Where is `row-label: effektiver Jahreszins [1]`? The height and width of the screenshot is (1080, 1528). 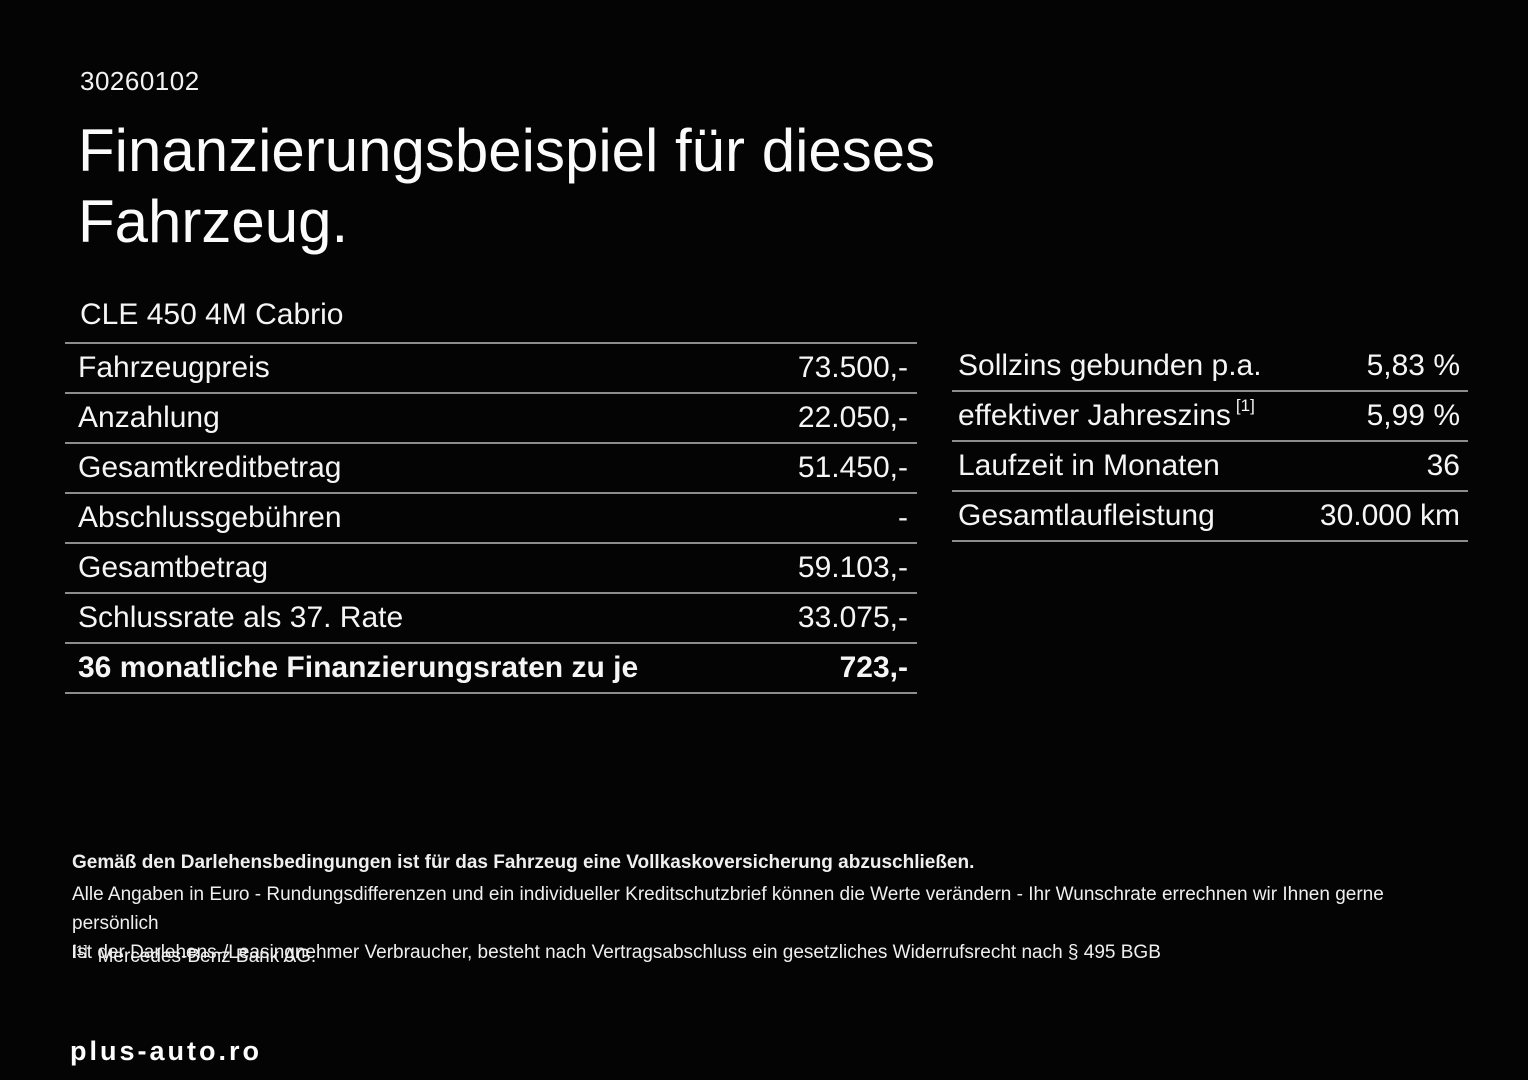 row-label: effektiver Jahreszins [1] is located at coordinates (1106, 414).